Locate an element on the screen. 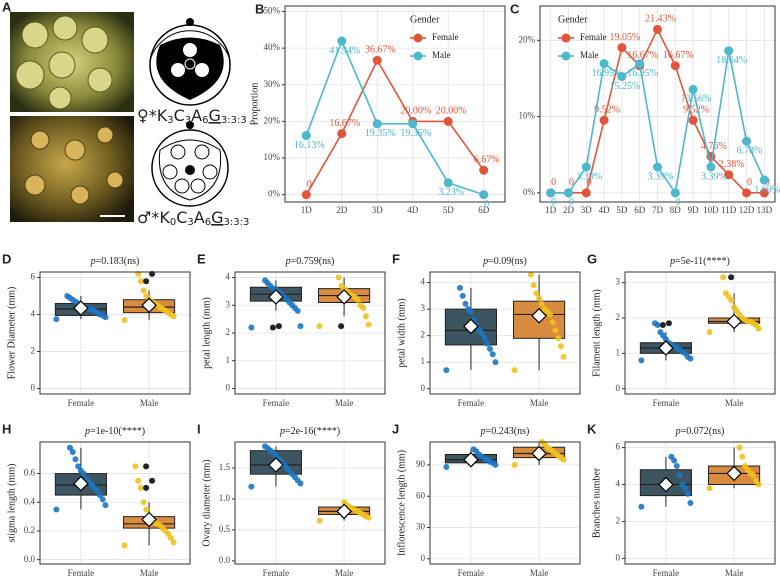 Image resolution: width=780 pixels, height=588 pixels. male-formula: ♂*K0C3A6G3:3:3 is located at coordinates (193, 218).